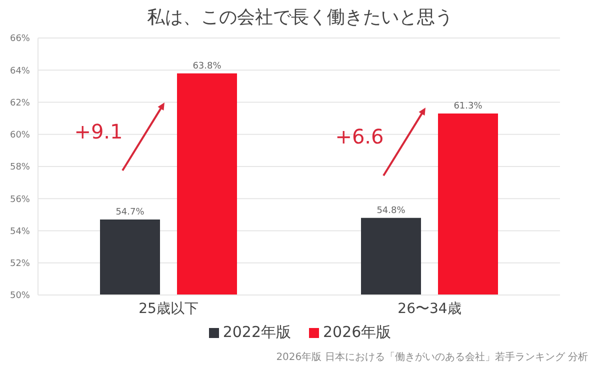  I want to click on y-tick-label: 64%, so click(20, 71).